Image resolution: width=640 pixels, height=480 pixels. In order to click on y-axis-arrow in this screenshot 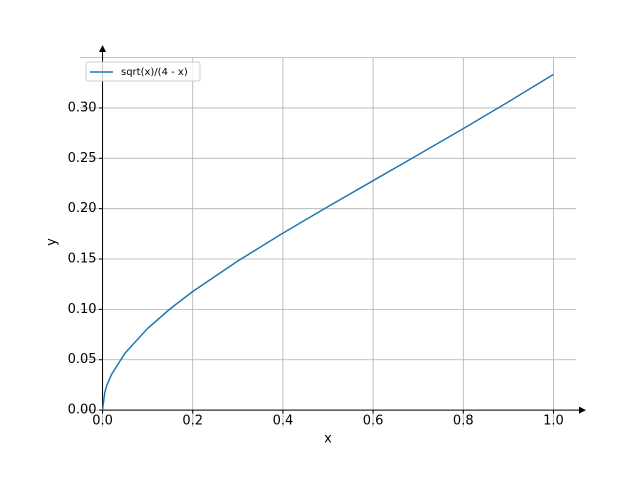, I will do `click(103, 48)`.